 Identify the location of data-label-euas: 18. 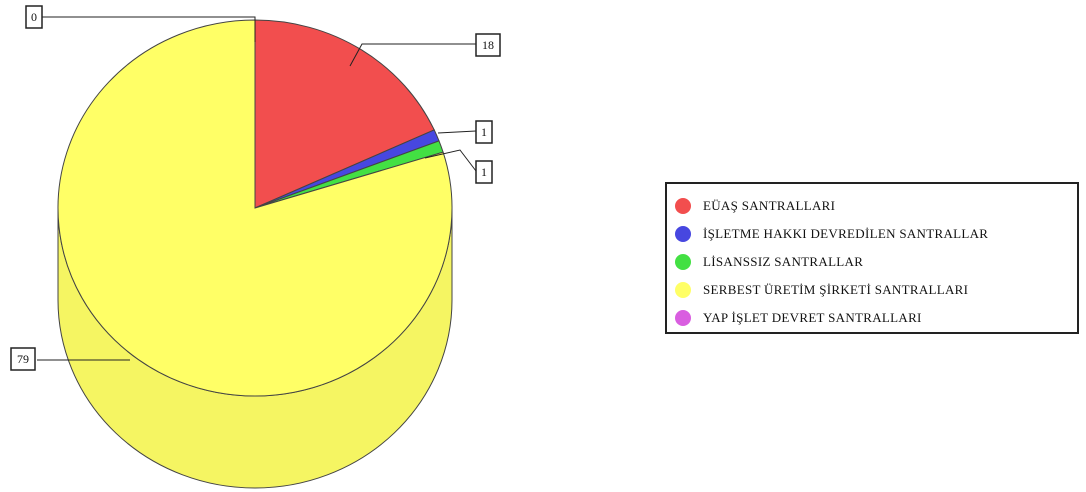
(488, 45).